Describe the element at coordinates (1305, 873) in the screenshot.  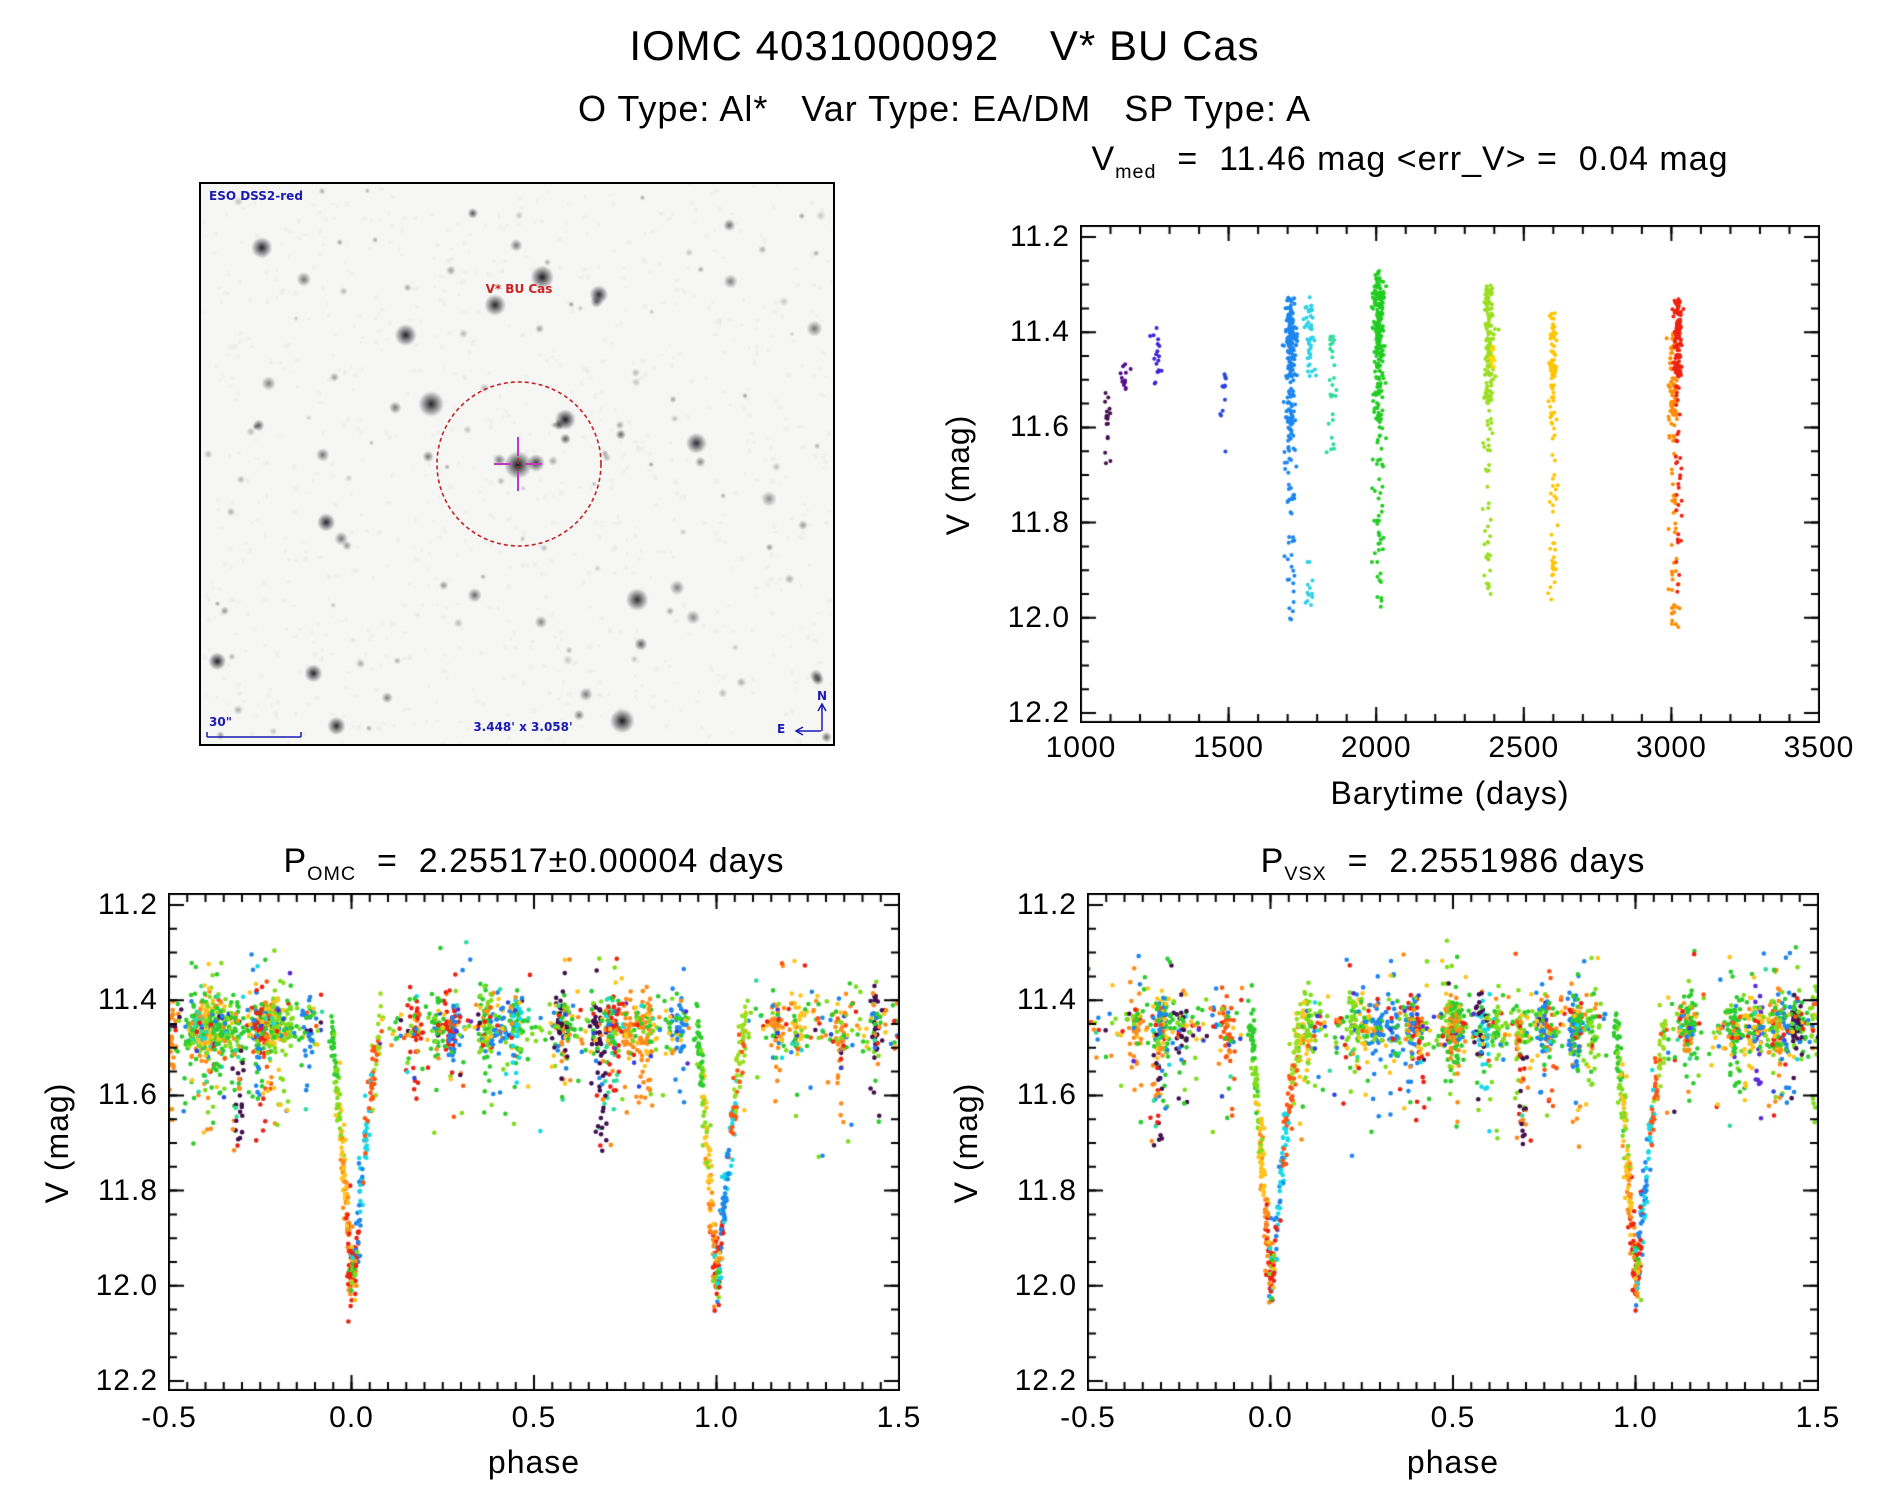
I see `period-subscript: VSX` at that location.